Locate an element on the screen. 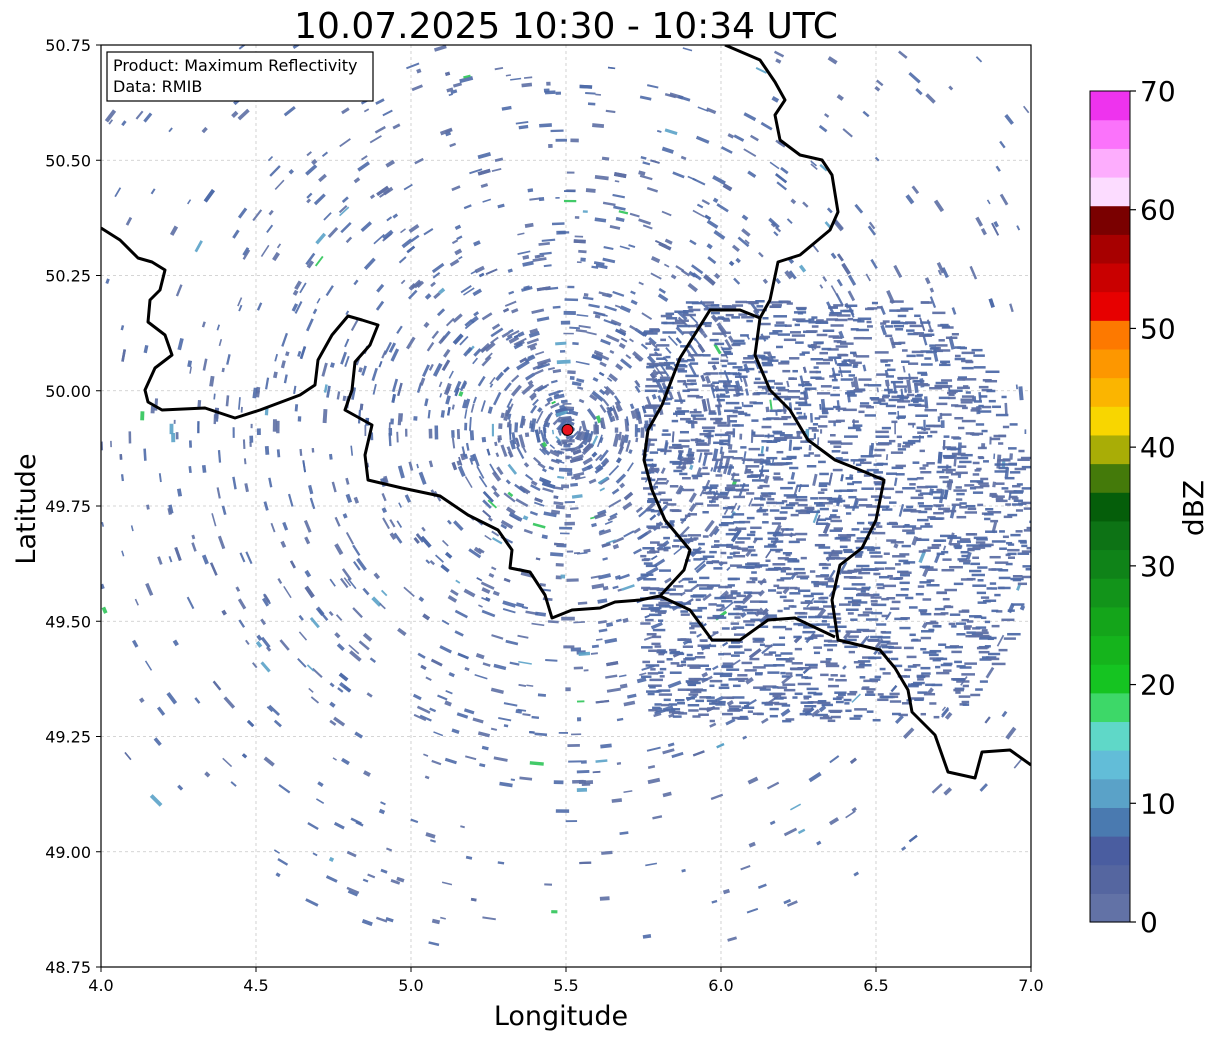  y-tick-label: 50.75 is located at coordinates (68, 45).